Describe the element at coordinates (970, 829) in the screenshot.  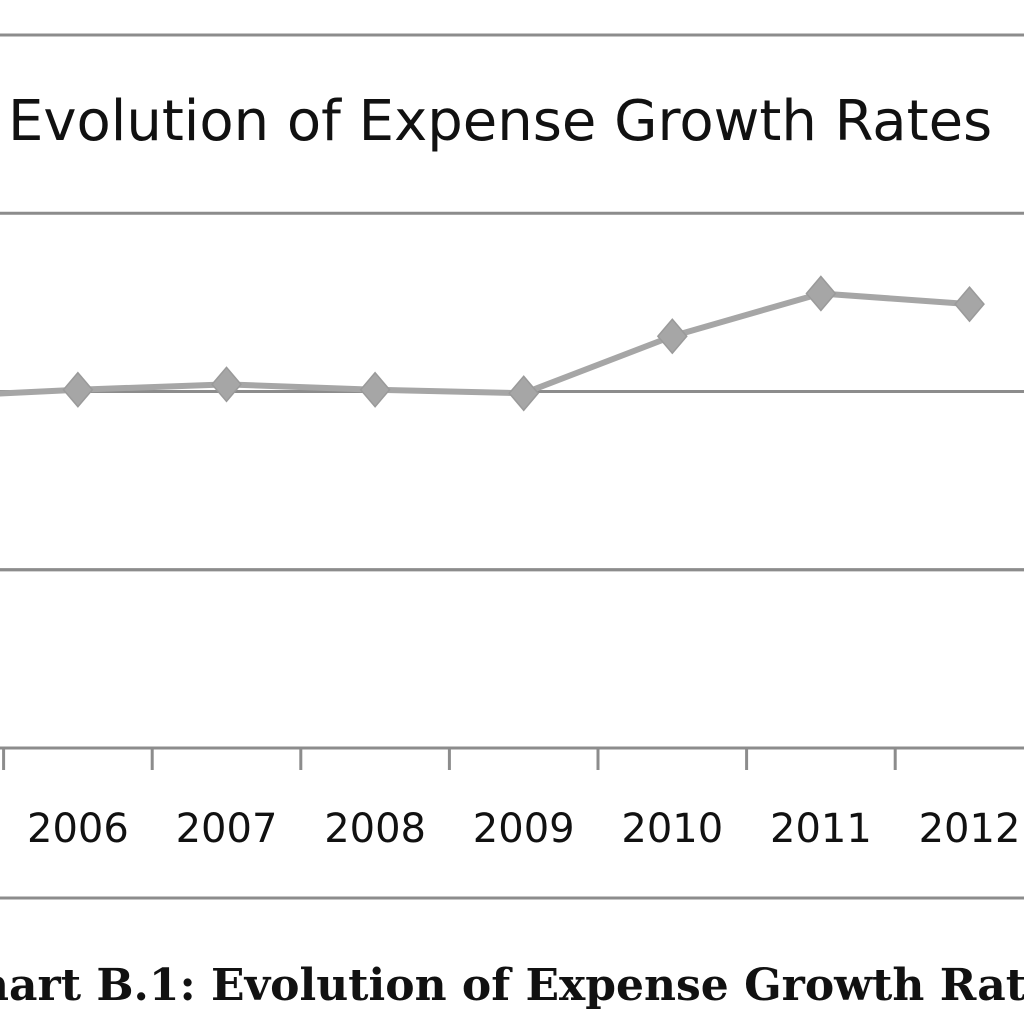
I see `x-tick-label: 2012` at that location.